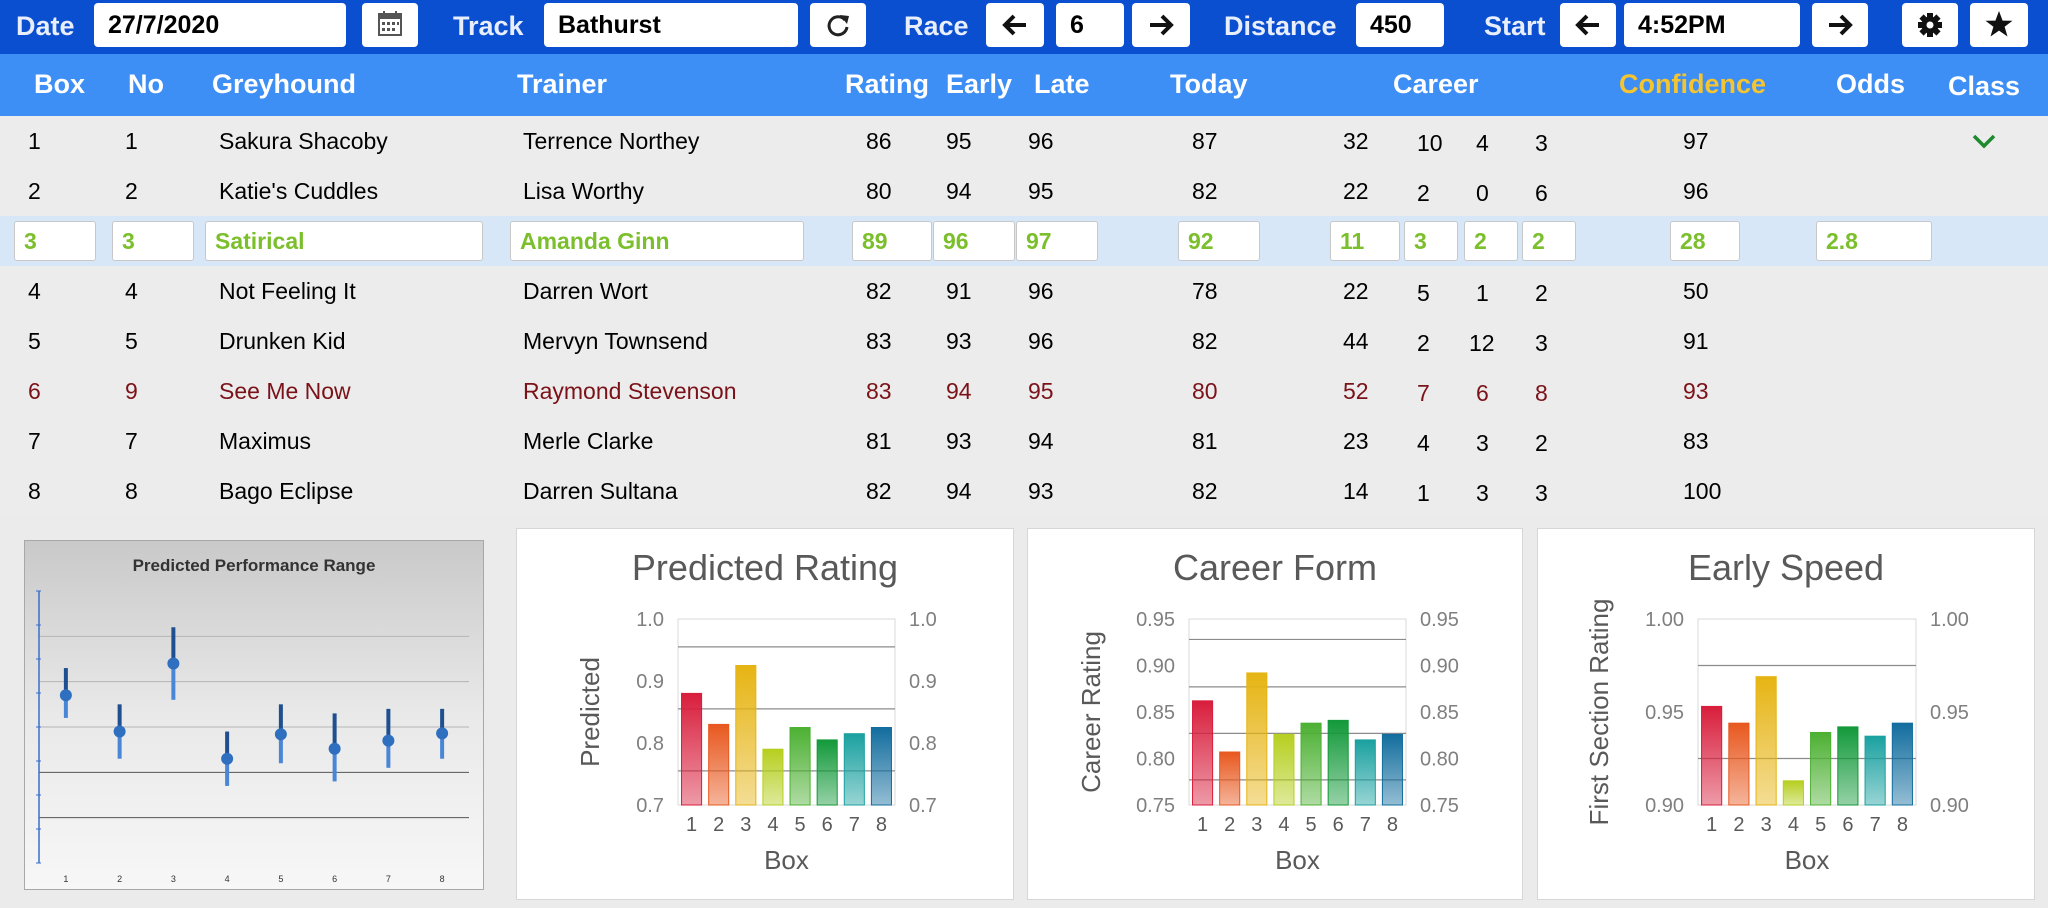  I want to click on start-next-button, so click(1840, 25).